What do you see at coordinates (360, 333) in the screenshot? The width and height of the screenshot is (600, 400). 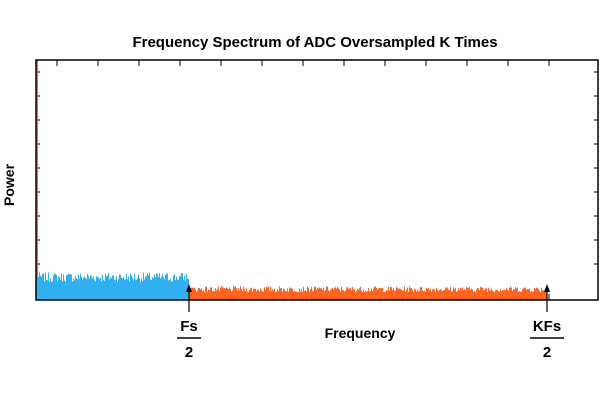 I see `x-axis-label: Frequency` at bounding box center [360, 333].